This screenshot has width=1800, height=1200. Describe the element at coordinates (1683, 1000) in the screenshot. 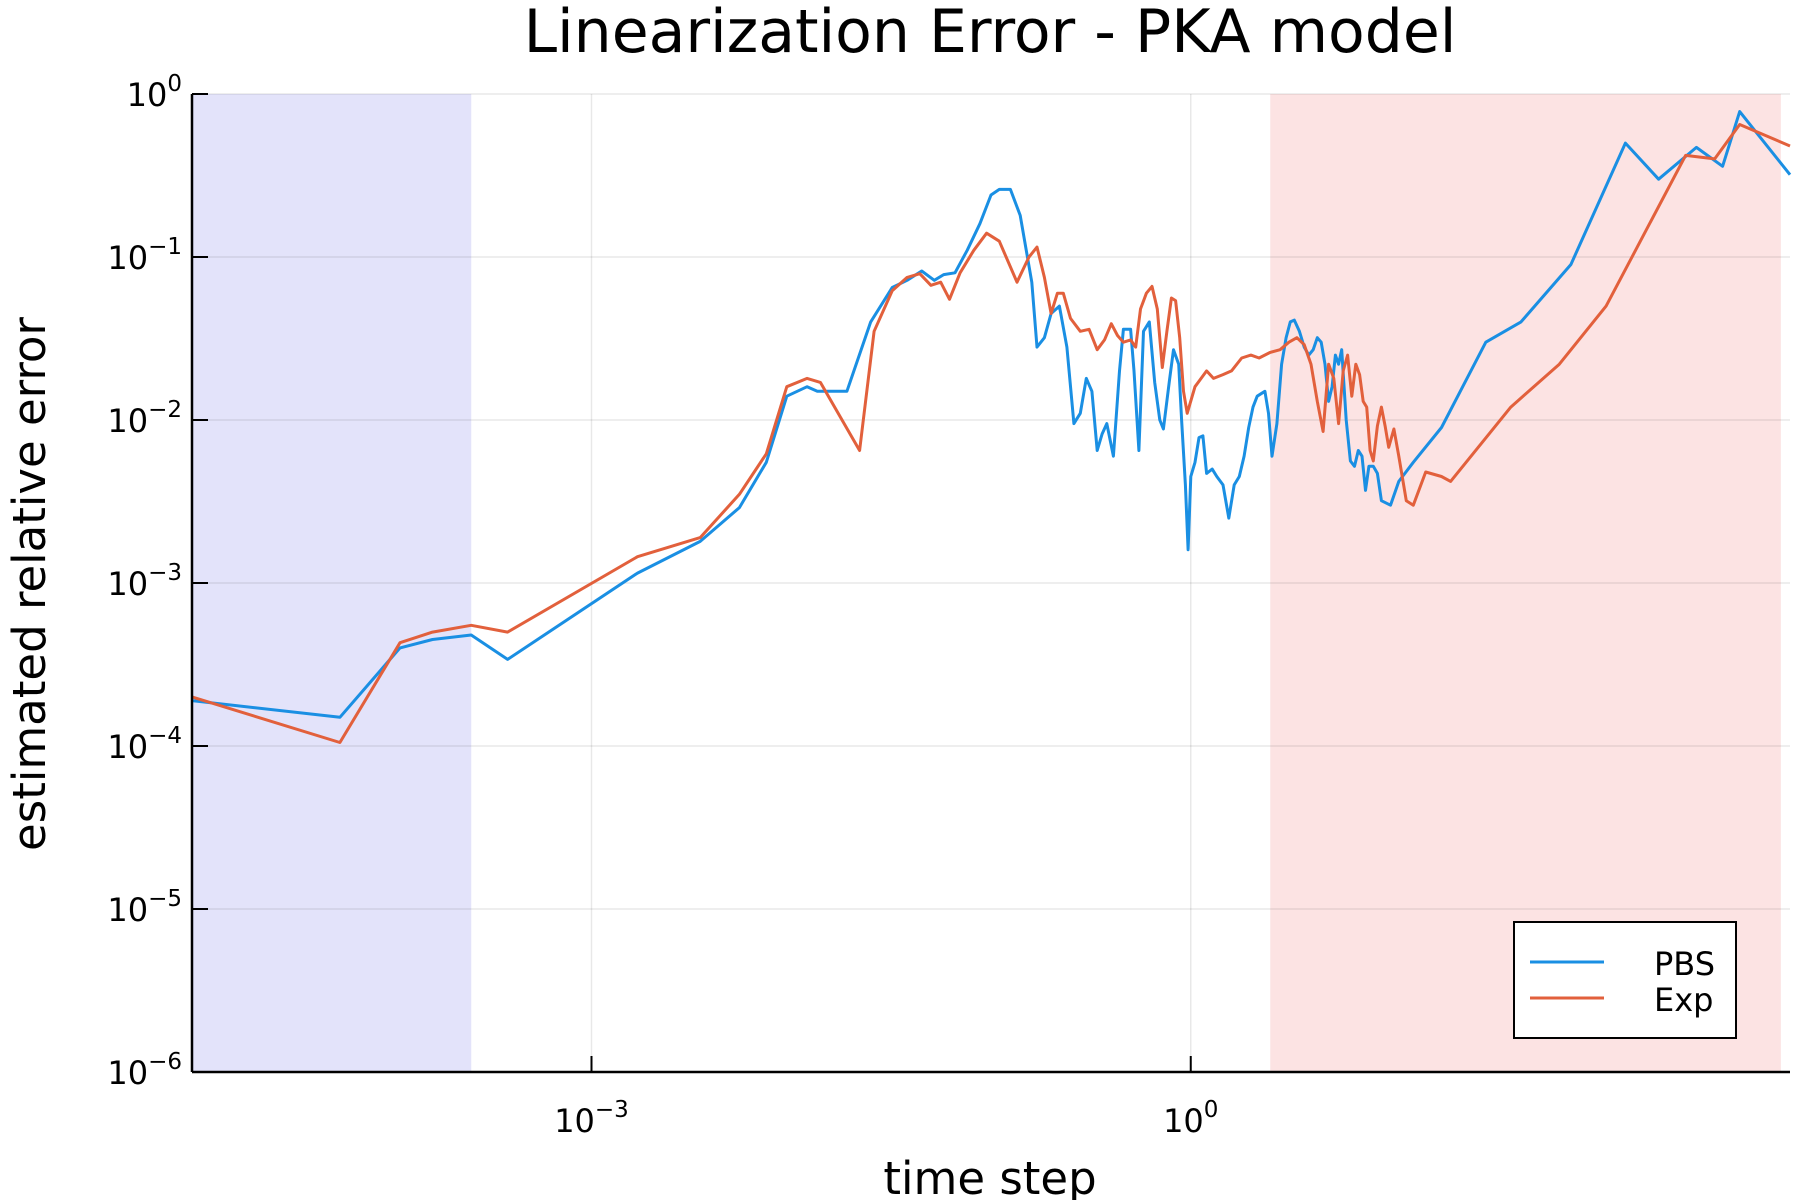

I see `legend-label-exp: Exp` at that location.